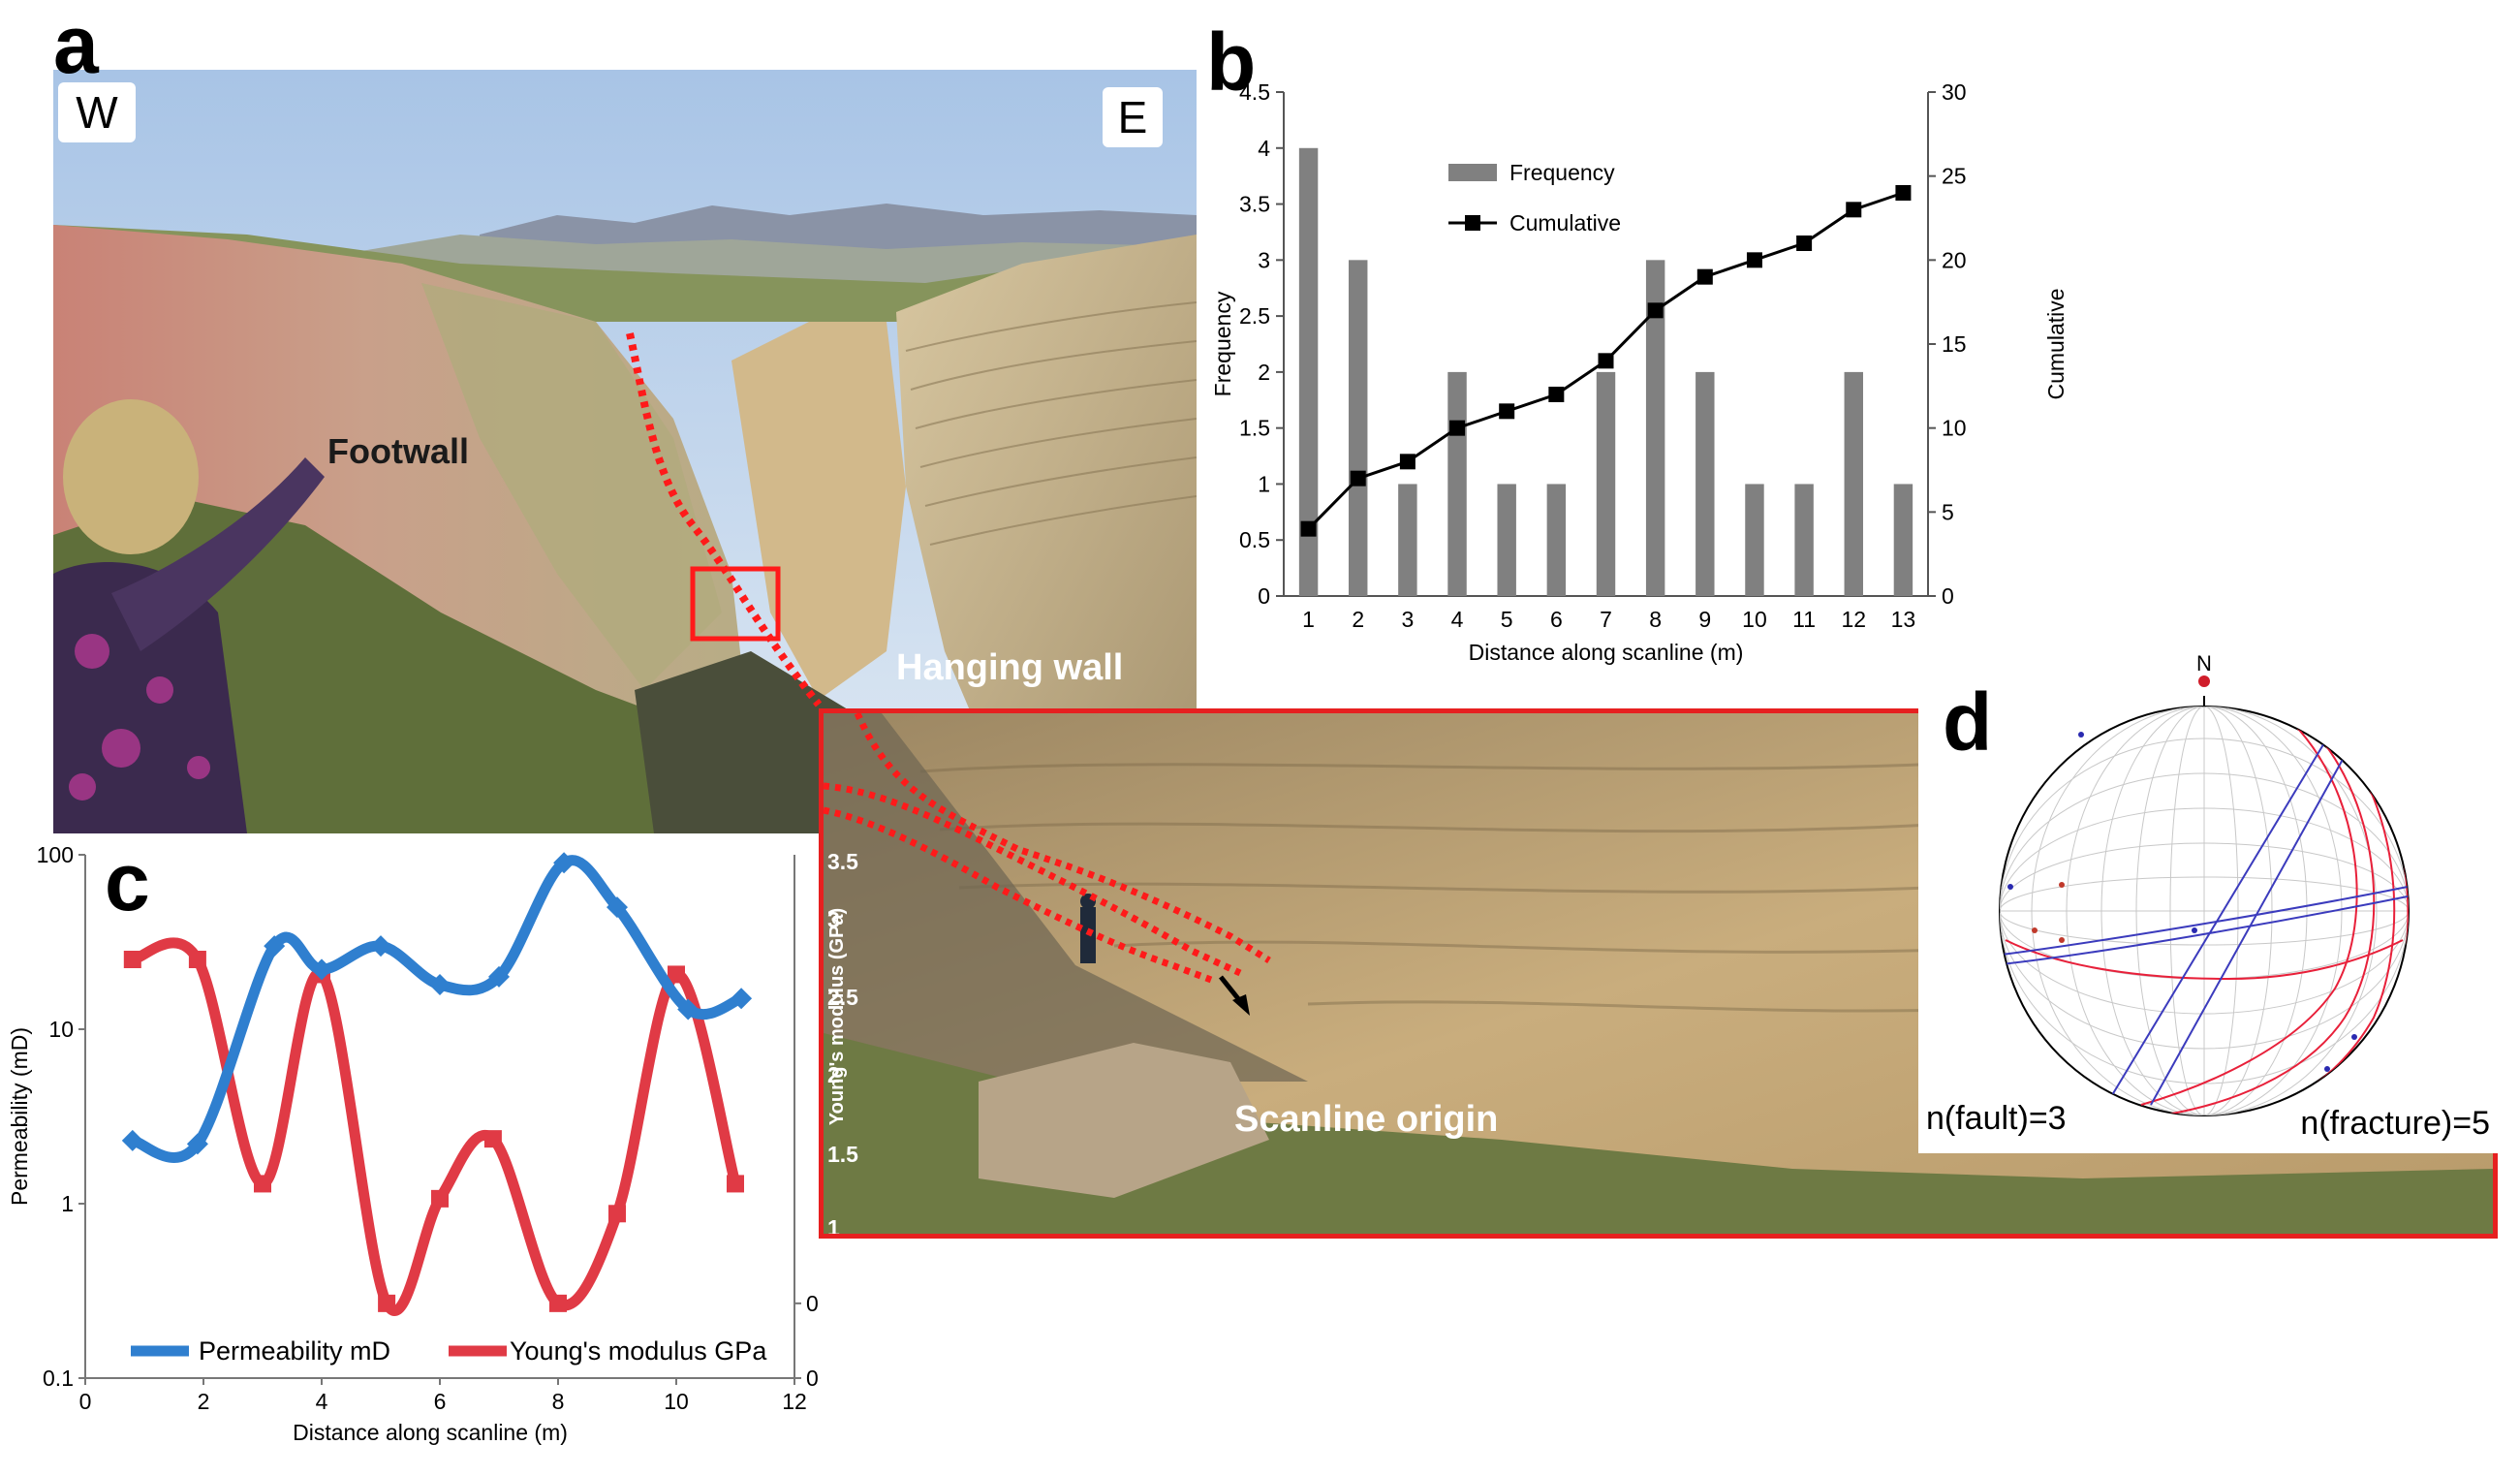 The height and width of the screenshot is (1476, 2520). What do you see at coordinates (2182, 902) in the screenshot?
I see `pole-points` at bounding box center [2182, 902].